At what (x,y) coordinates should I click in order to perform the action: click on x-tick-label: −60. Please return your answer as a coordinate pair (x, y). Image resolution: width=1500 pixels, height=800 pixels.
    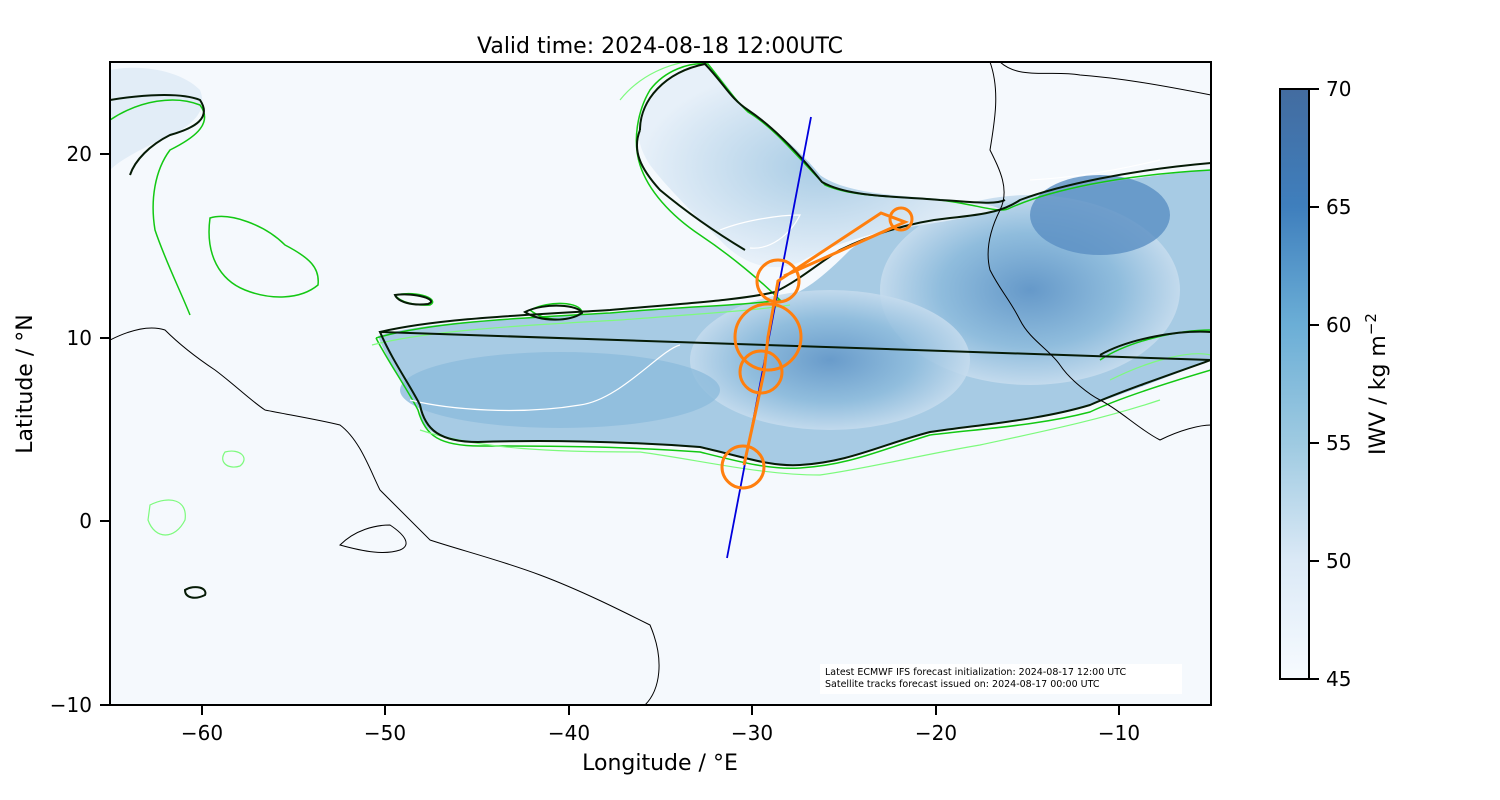
    Looking at the image, I should click on (202, 733).